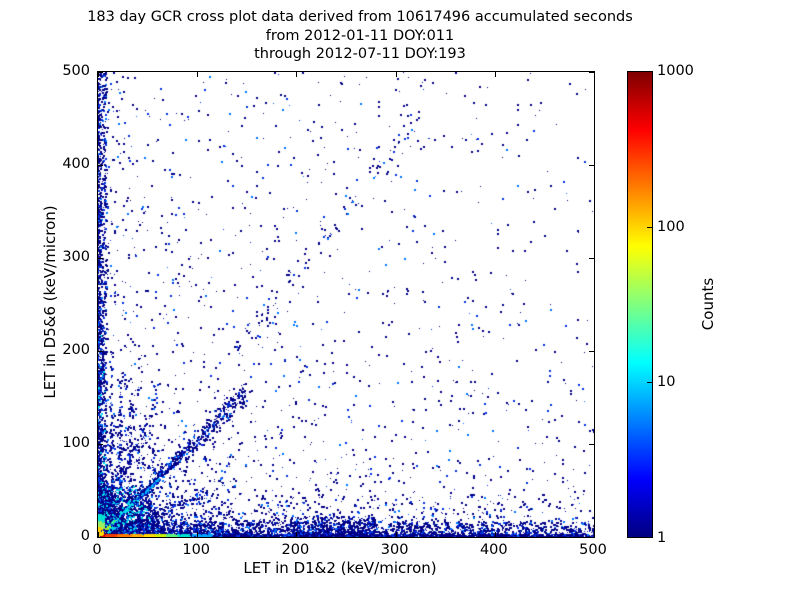  I want to click on y-tick-label: 100, so click(76, 443).